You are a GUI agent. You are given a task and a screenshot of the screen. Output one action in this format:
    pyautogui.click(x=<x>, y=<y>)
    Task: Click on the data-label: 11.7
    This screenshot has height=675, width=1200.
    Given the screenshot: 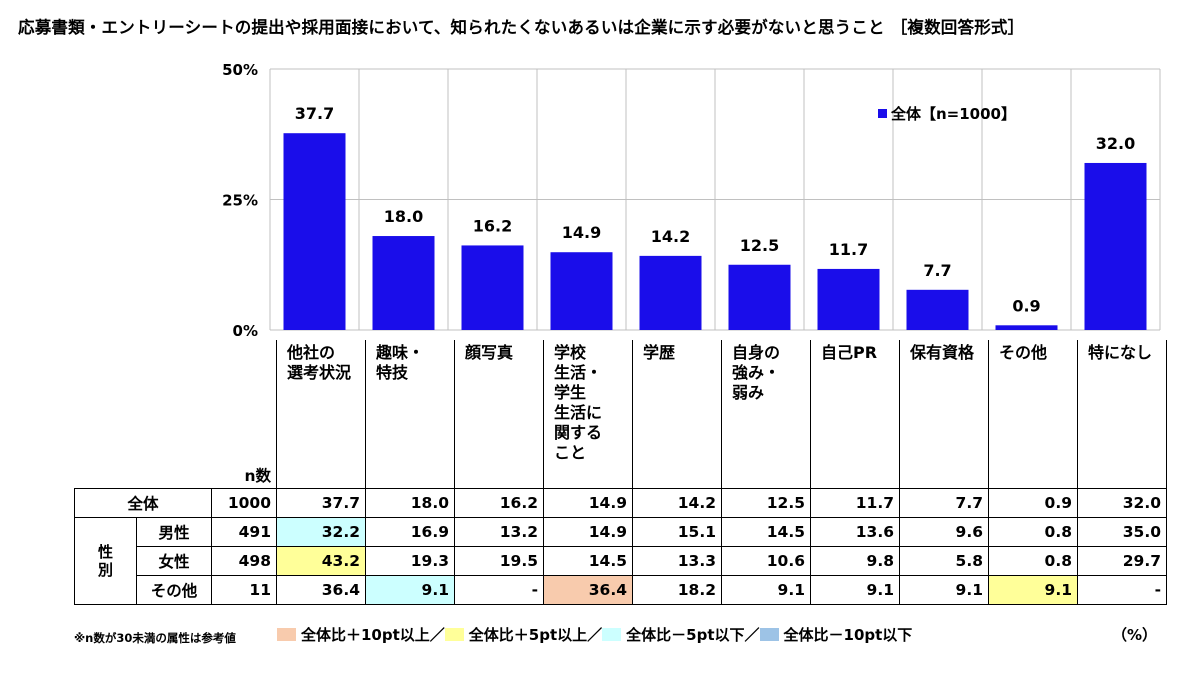 What is the action you would take?
    pyautogui.click(x=848, y=249)
    